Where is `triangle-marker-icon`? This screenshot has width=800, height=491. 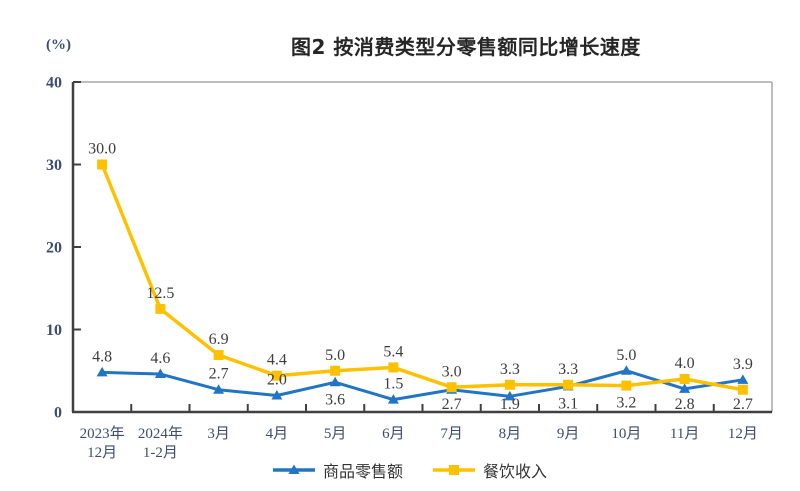
triangle-marker-icon is located at coordinates (293, 469).